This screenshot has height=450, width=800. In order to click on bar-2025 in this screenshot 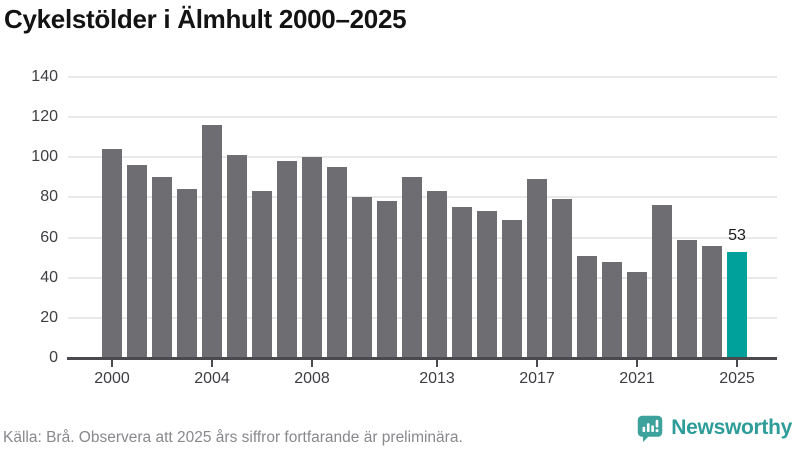, I will do `click(737, 304)`.